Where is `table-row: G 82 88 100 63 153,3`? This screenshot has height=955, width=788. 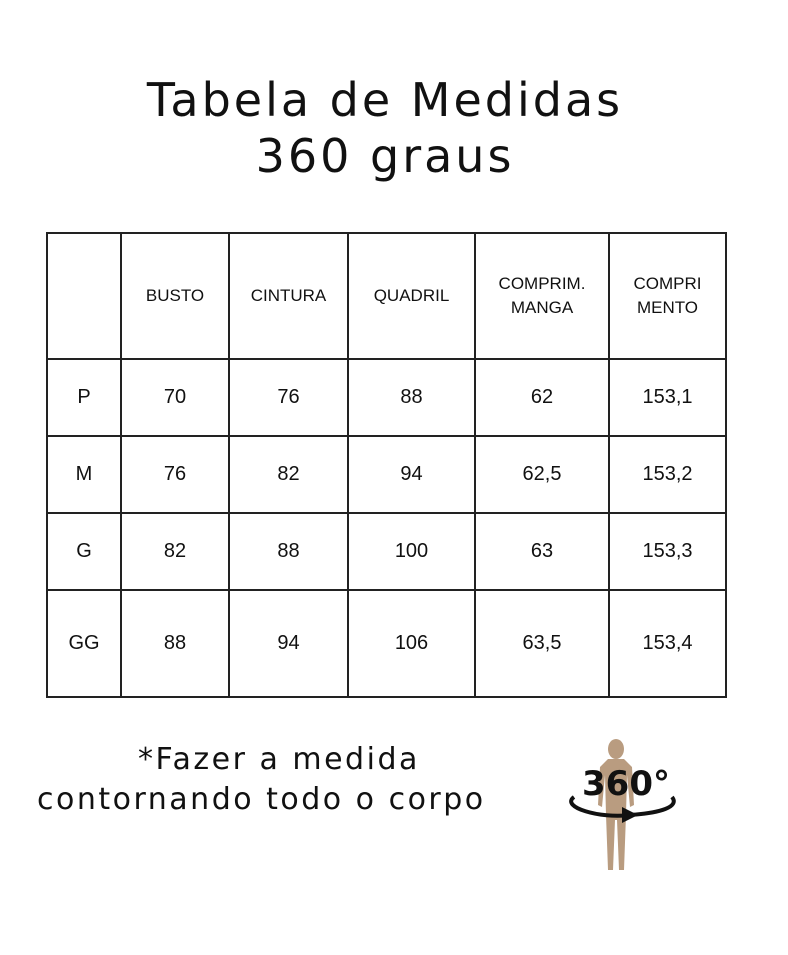 table-row: G 82 88 100 63 153,3 is located at coordinates (386, 551).